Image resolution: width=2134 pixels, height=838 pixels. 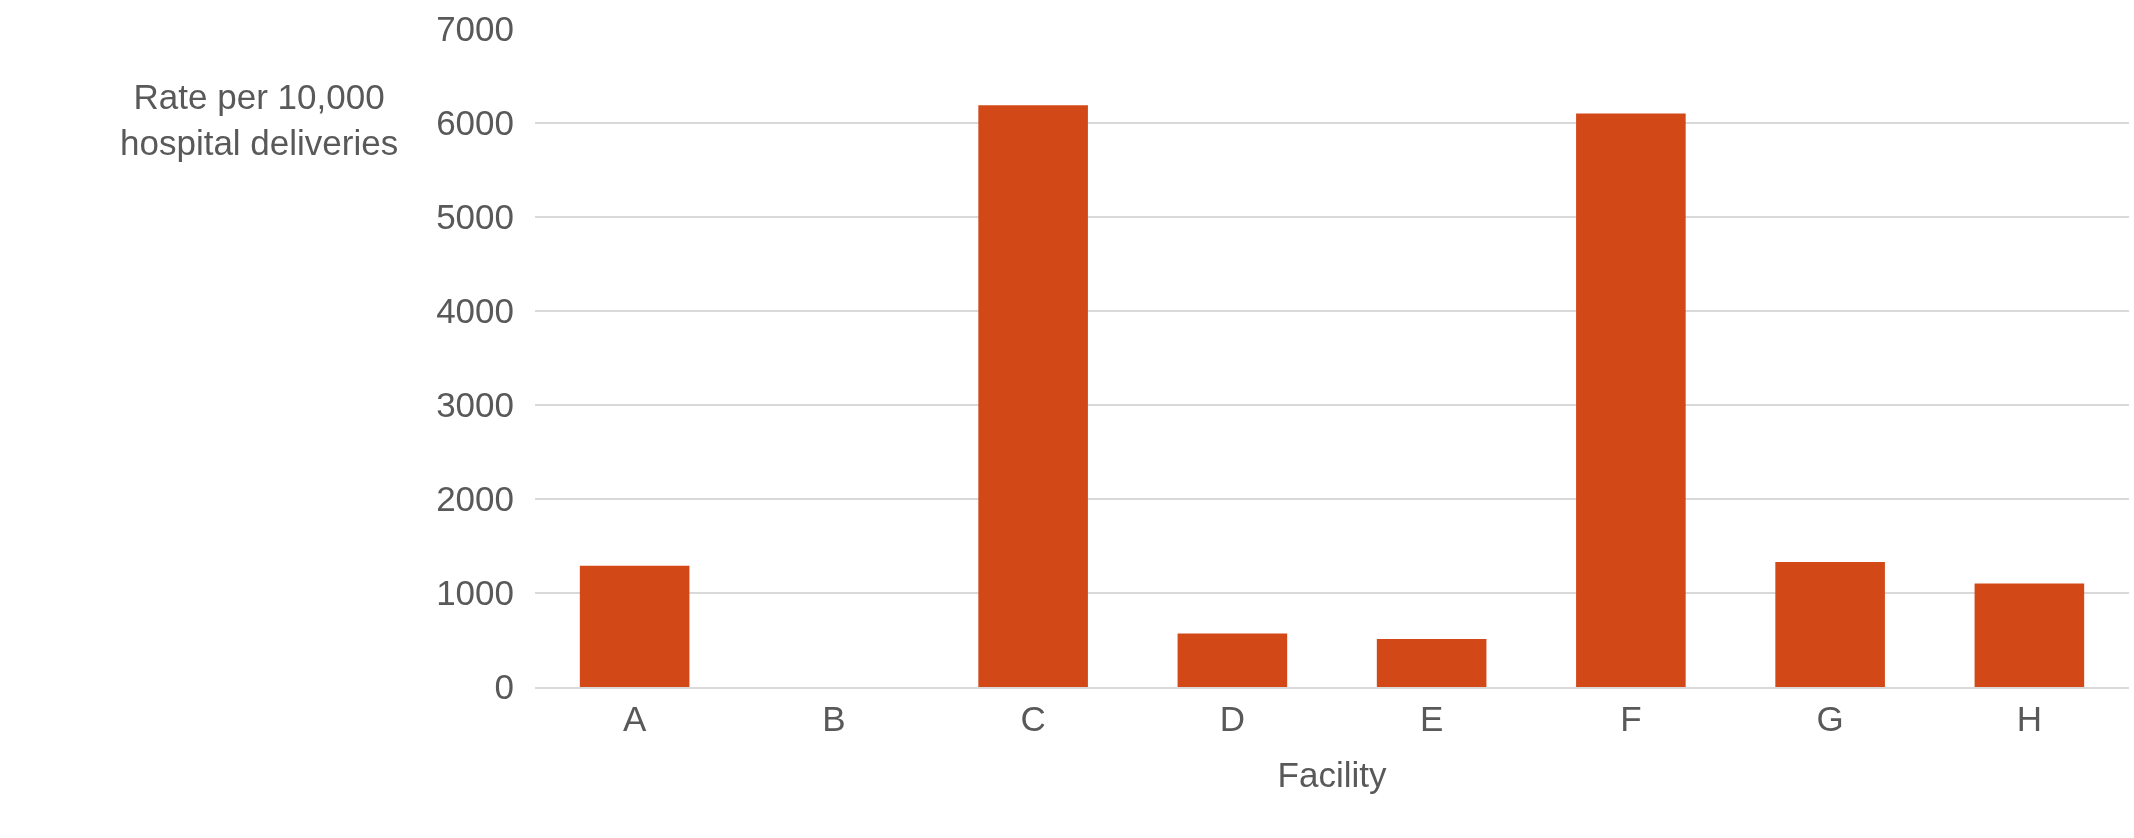 What do you see at coordinates (2029, 718) in the screenshot?
I see `x-tick-label: H` at bounding box center [2029, 718].